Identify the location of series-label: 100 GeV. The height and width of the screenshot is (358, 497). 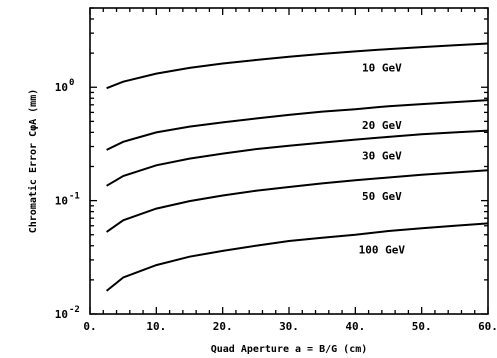
(382, 250).